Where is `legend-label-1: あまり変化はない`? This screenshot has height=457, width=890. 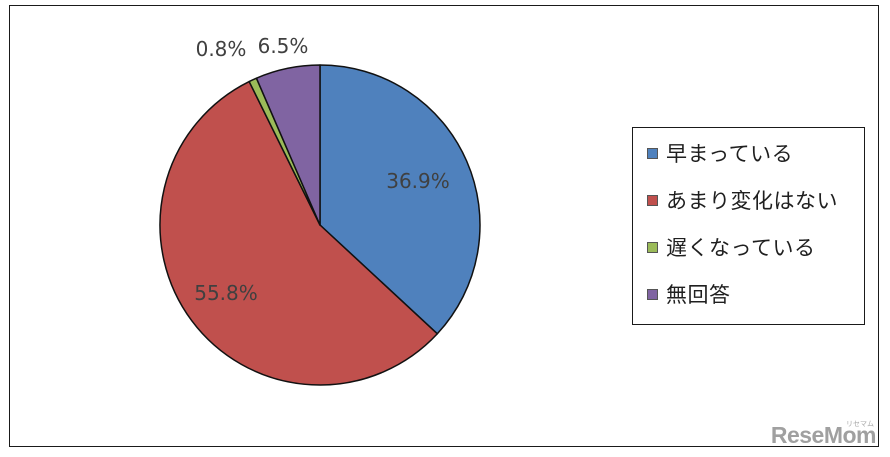
legend-label-1: あまり変化はない is located at coordinates (752, 201).